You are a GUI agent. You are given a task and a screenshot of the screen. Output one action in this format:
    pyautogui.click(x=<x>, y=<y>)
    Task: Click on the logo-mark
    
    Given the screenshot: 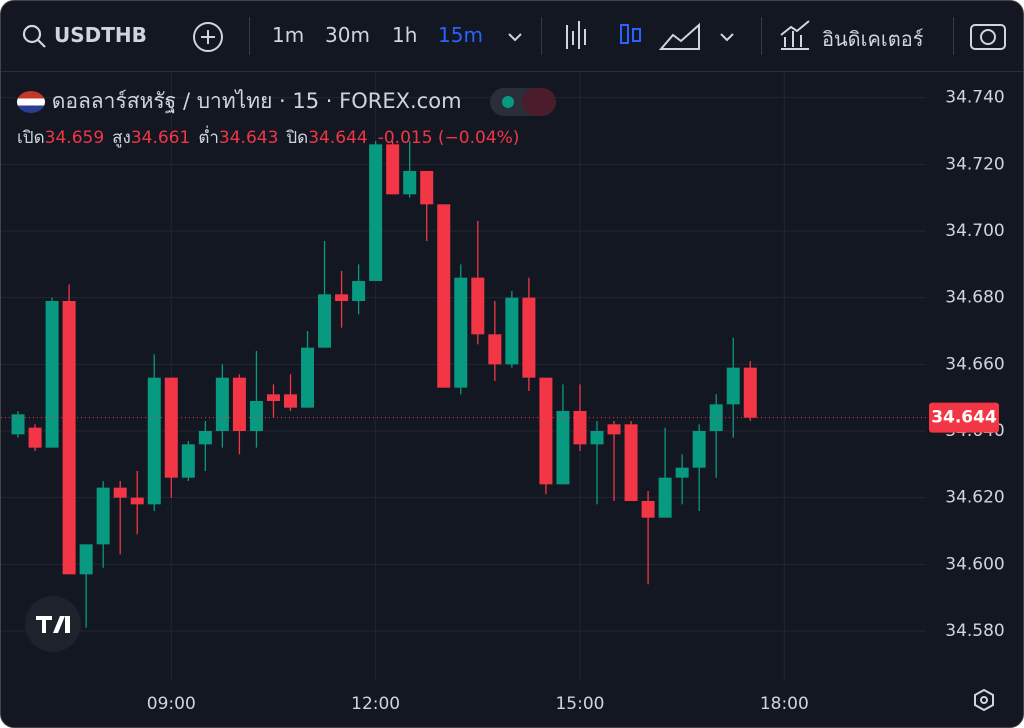 What is the action you would take?
    pyautogui.click(x=53, y=624)
    